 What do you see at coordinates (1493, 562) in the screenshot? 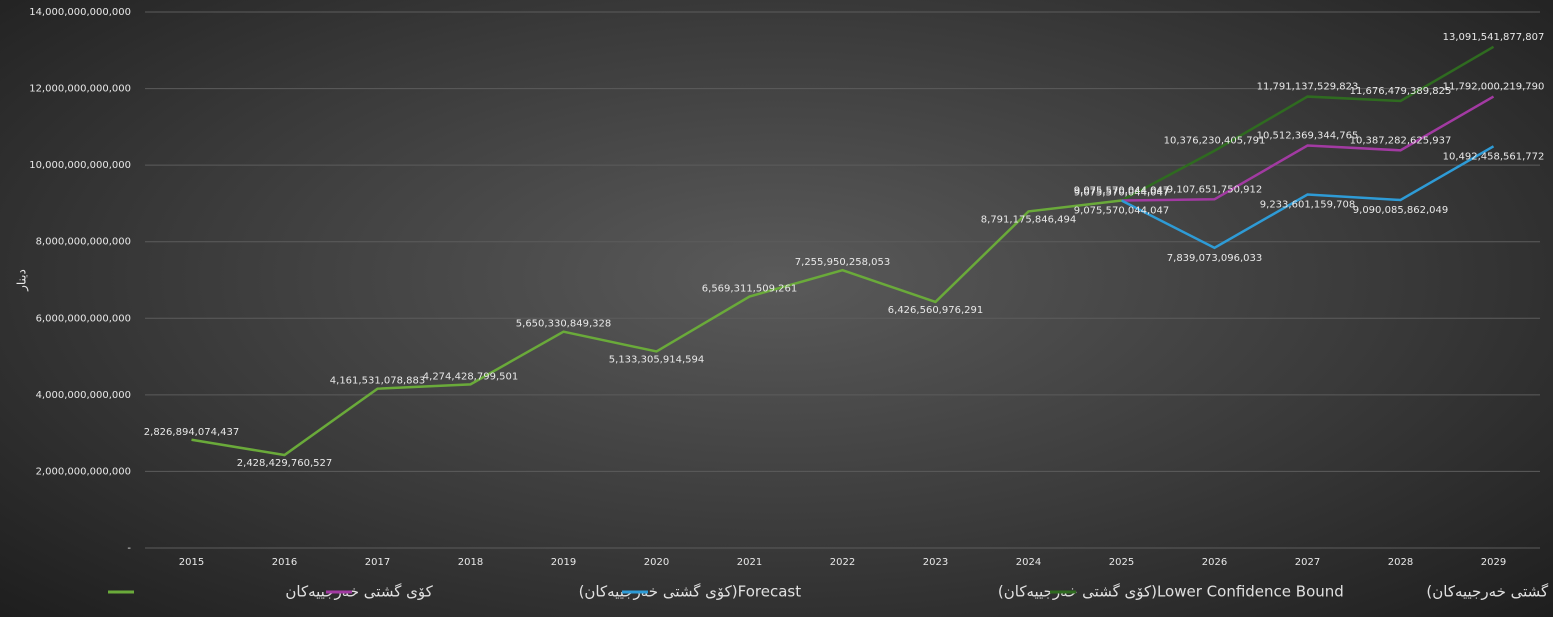
I see `x-tick-label: 2029` at bounding box center [1493, 562].